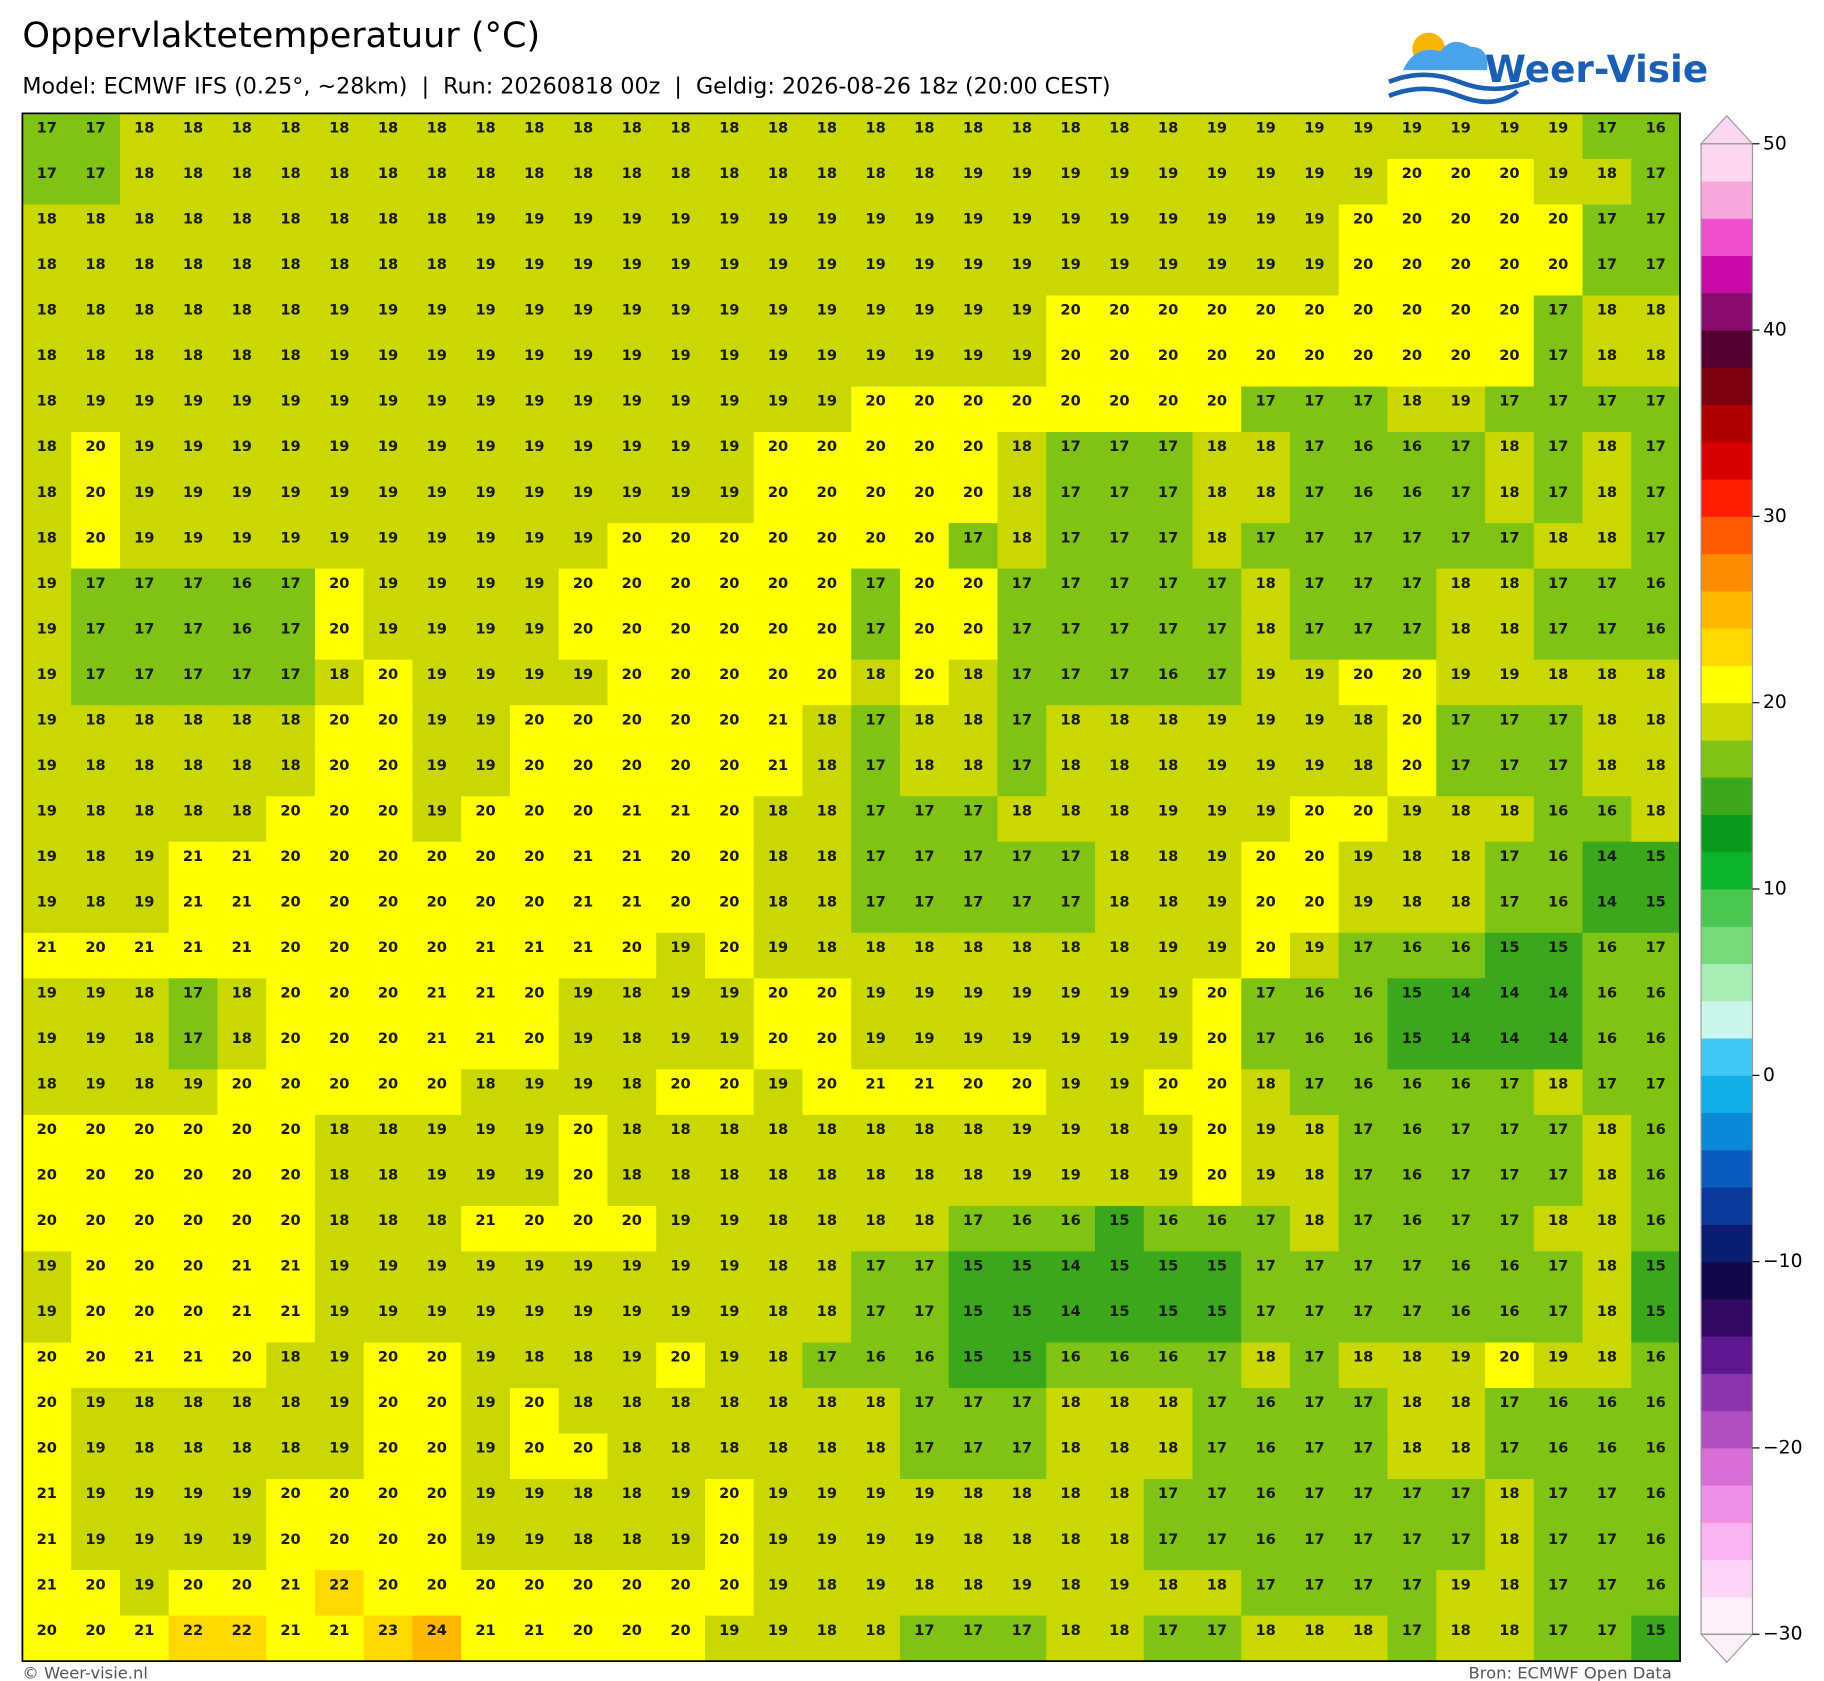 This screenshot has width=1824, height=1681. I want to click on temperature-value: 15, so click(973, 1357).